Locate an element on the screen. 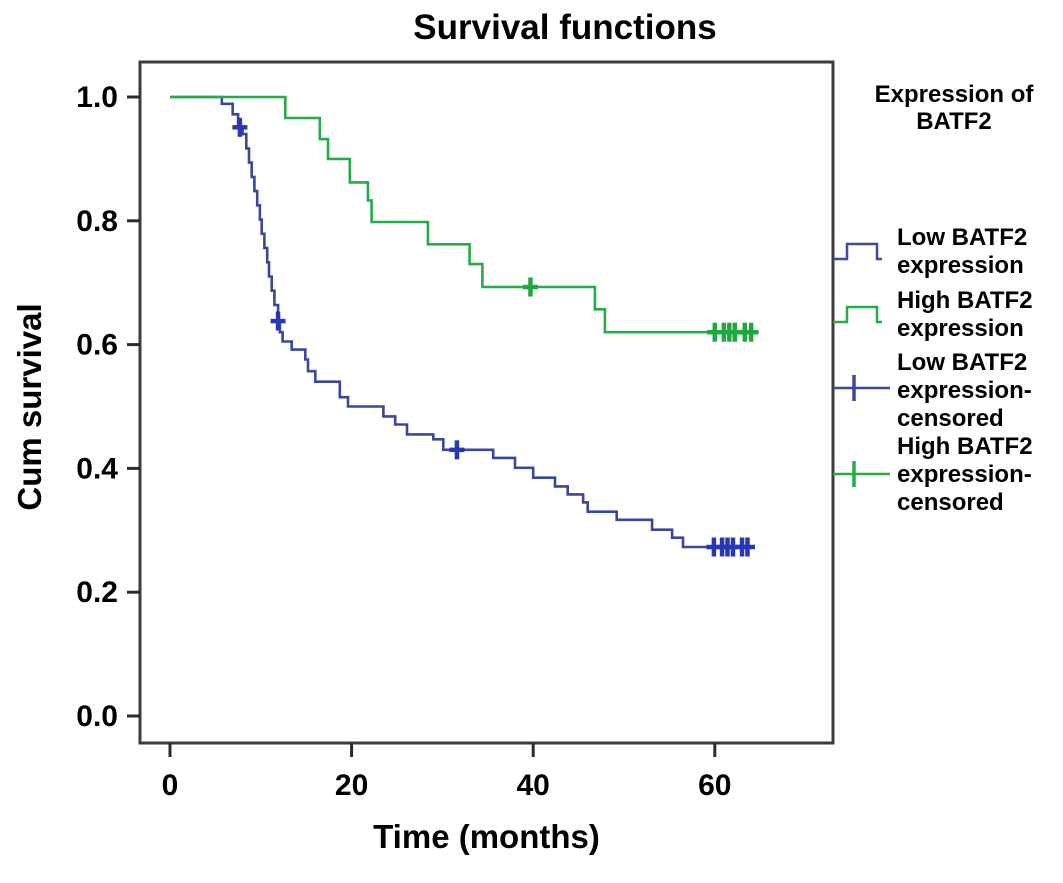 This screenshot has height=883, width=1063. x-tick-label: 20 is located at coordinates (351, 785).